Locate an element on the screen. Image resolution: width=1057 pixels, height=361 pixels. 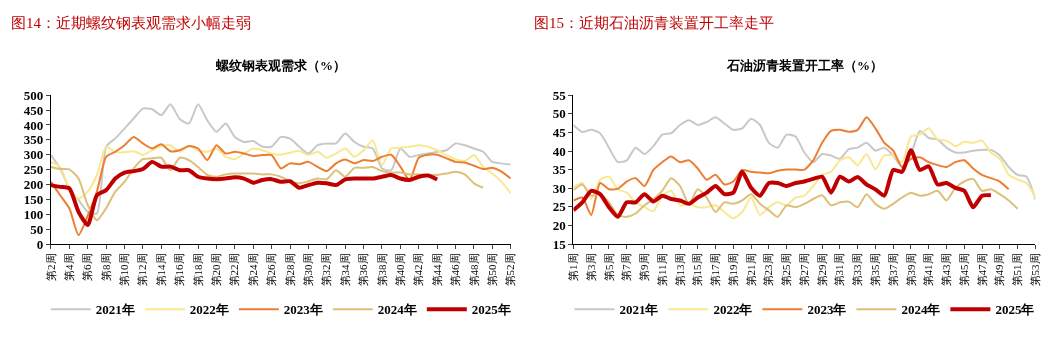
x-tick-label: 第14周 is located at coordinates (160, 270).